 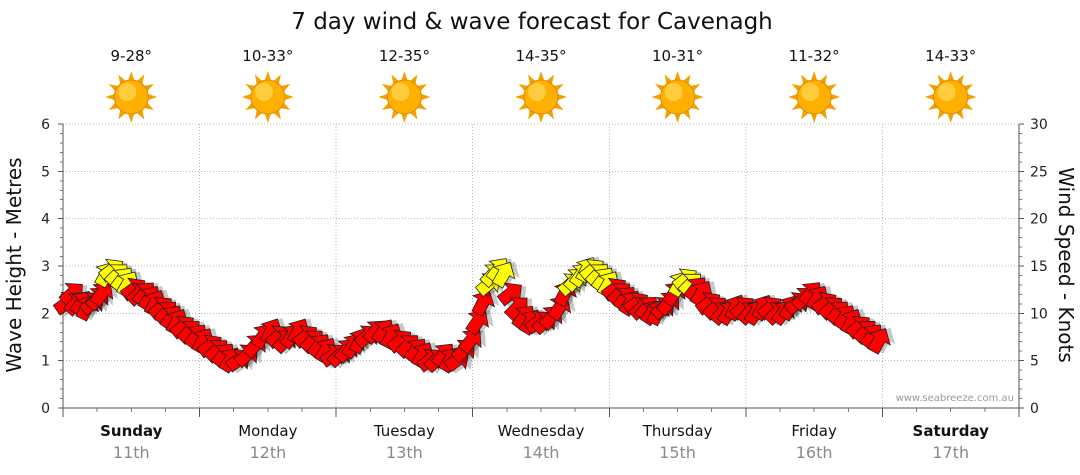 What do you see at coordinates (131, 431) in the screenshot?
I see `day-name-label: Sunday` at bounding box center [131, 431].